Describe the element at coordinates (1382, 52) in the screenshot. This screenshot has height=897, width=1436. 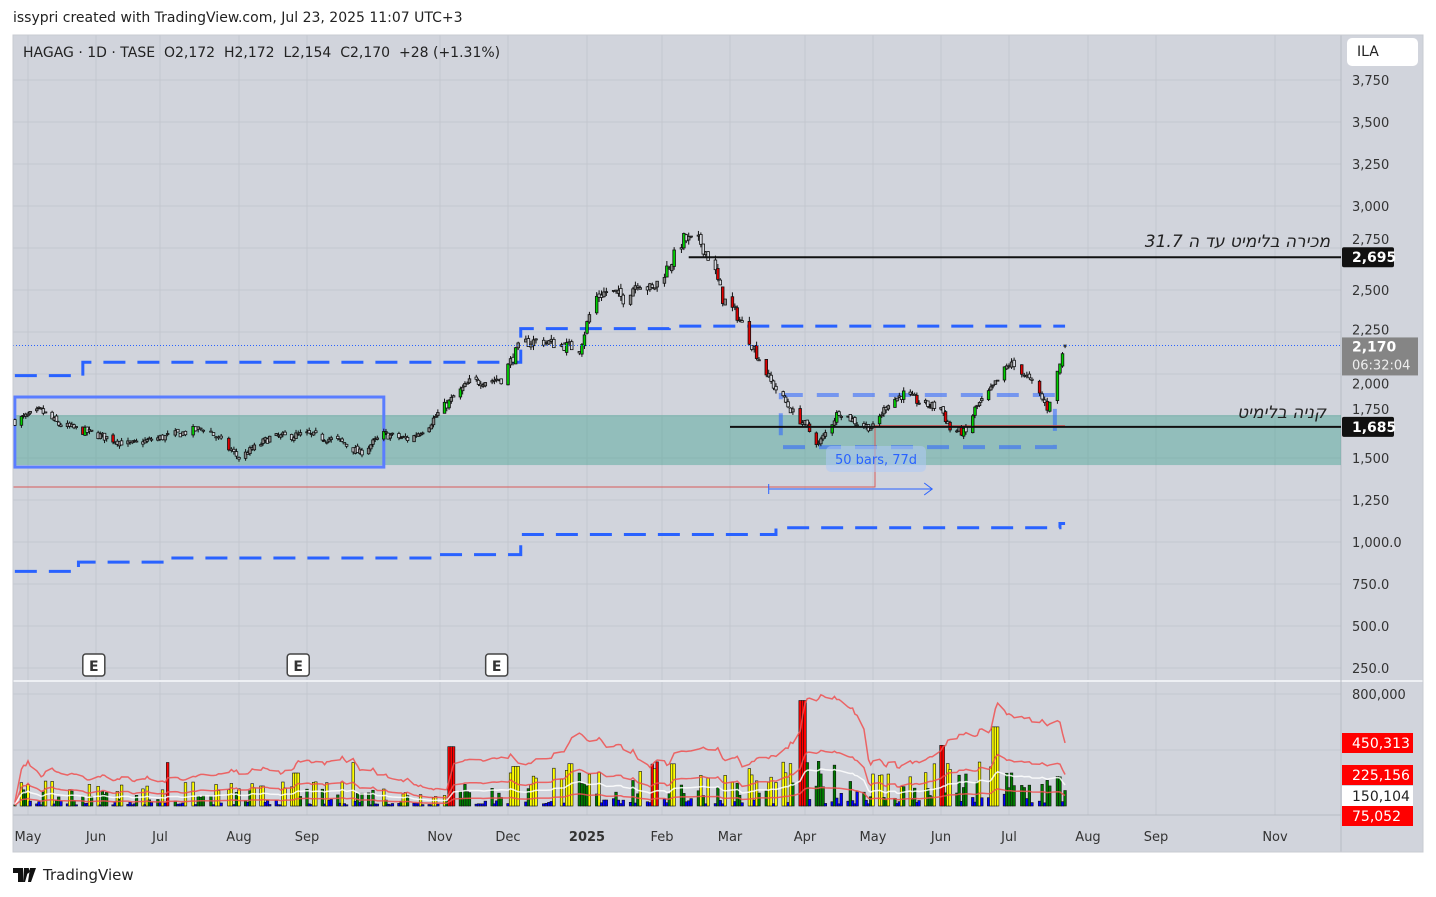
I see `currency-button: ILA` at that location.